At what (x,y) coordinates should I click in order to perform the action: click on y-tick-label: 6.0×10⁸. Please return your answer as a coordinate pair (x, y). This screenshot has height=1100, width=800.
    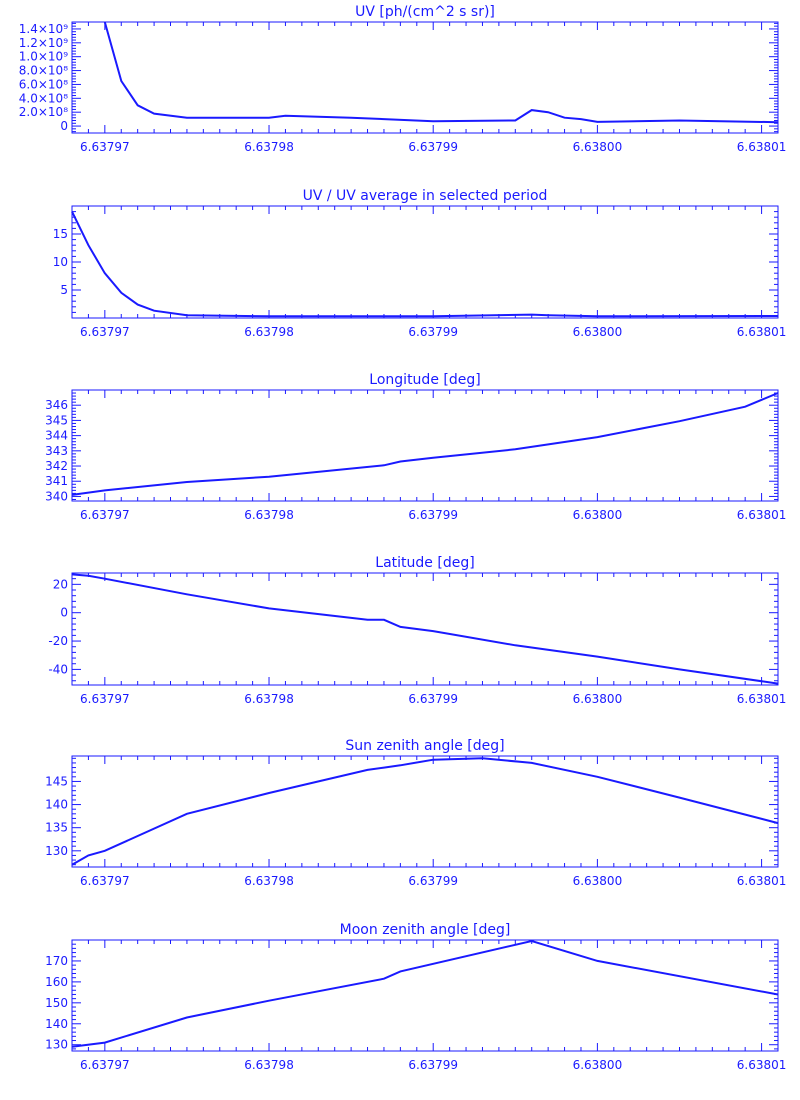
    Looking at the image, I should click on (43, 84).